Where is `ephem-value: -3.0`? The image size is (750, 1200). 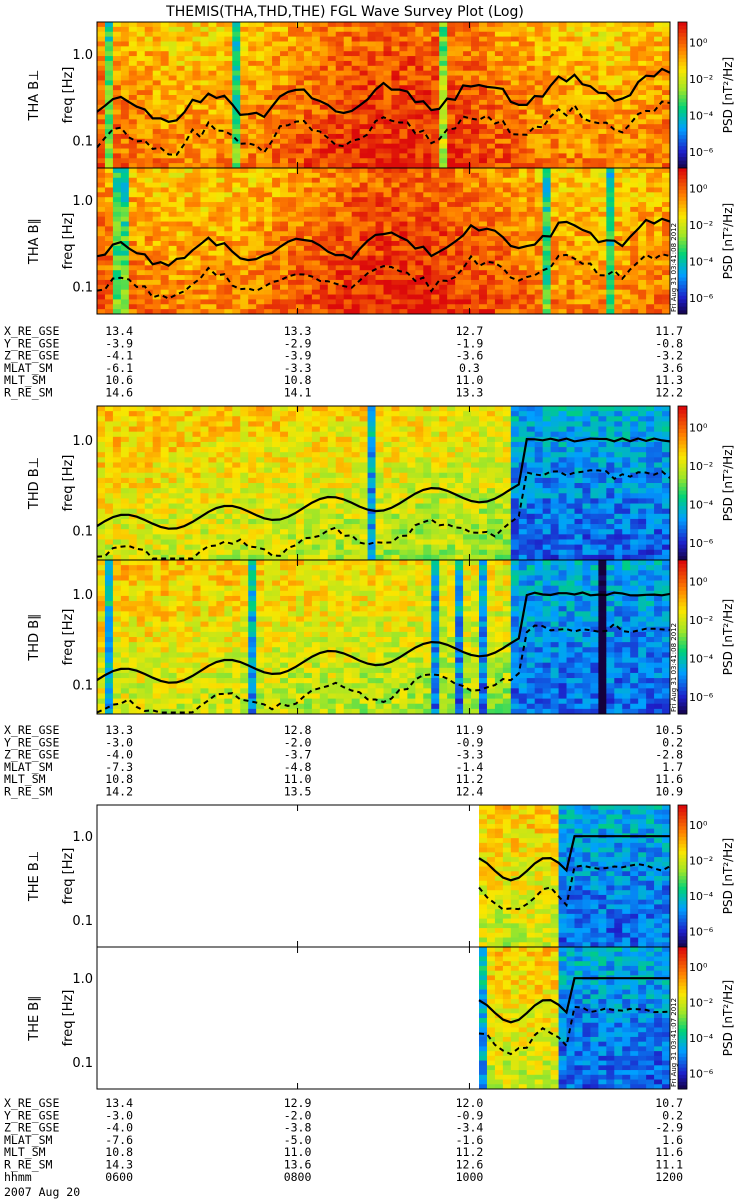
ephem-value: -3.0 is located at coordinates (119, 742).